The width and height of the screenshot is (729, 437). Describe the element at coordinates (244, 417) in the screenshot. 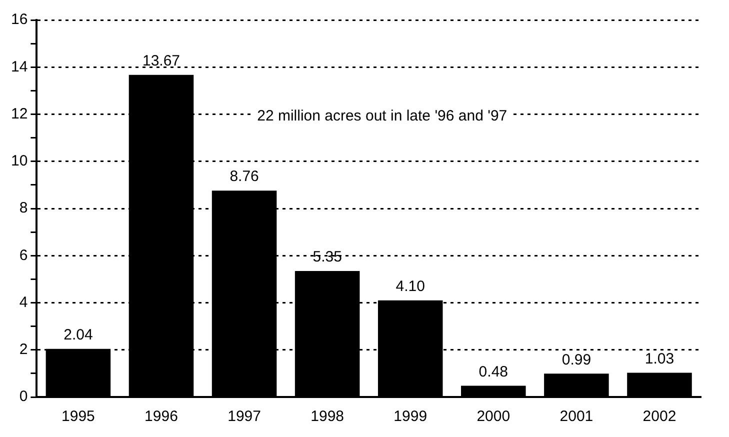

I see `x-tick-label: 1997` at that location.